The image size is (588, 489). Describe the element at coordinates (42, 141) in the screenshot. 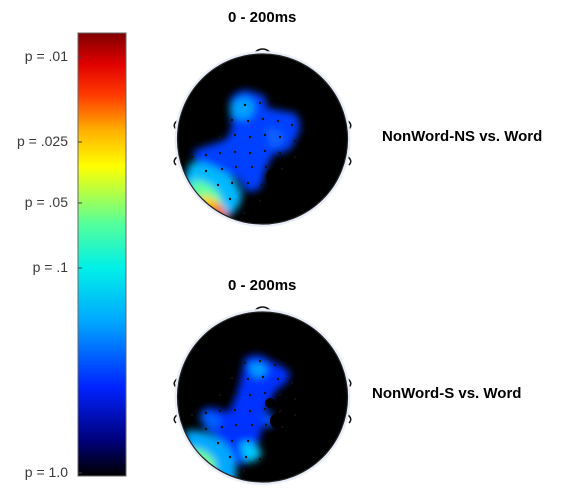

I see `colorbar-tick-2: p = .025` at that location.